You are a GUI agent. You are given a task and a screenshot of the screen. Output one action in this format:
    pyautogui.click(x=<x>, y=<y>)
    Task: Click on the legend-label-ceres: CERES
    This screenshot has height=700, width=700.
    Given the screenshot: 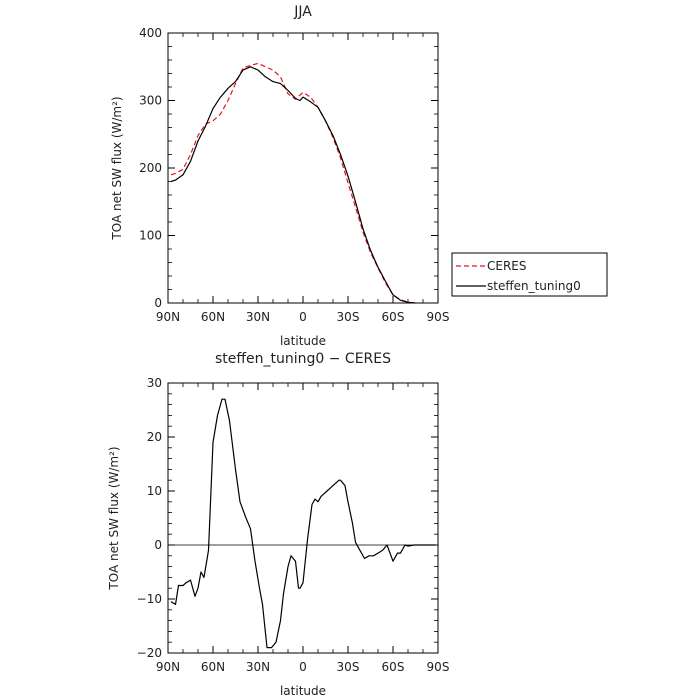 What is the action you would take?
    pyautogui.click(x=507, y=266)
    